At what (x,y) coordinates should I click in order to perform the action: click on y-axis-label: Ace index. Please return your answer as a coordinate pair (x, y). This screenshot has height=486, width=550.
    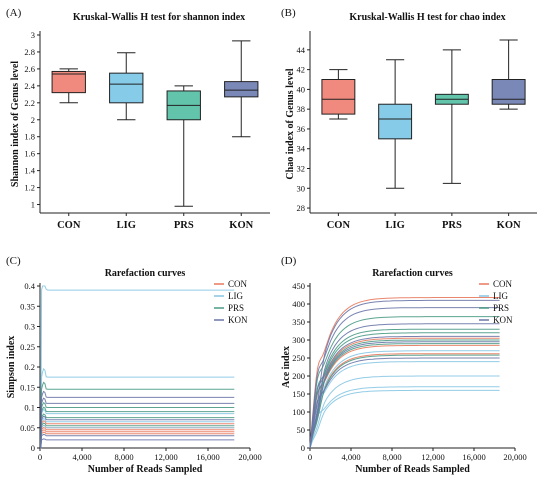
    Looking at the image, I should click on (286, 367).